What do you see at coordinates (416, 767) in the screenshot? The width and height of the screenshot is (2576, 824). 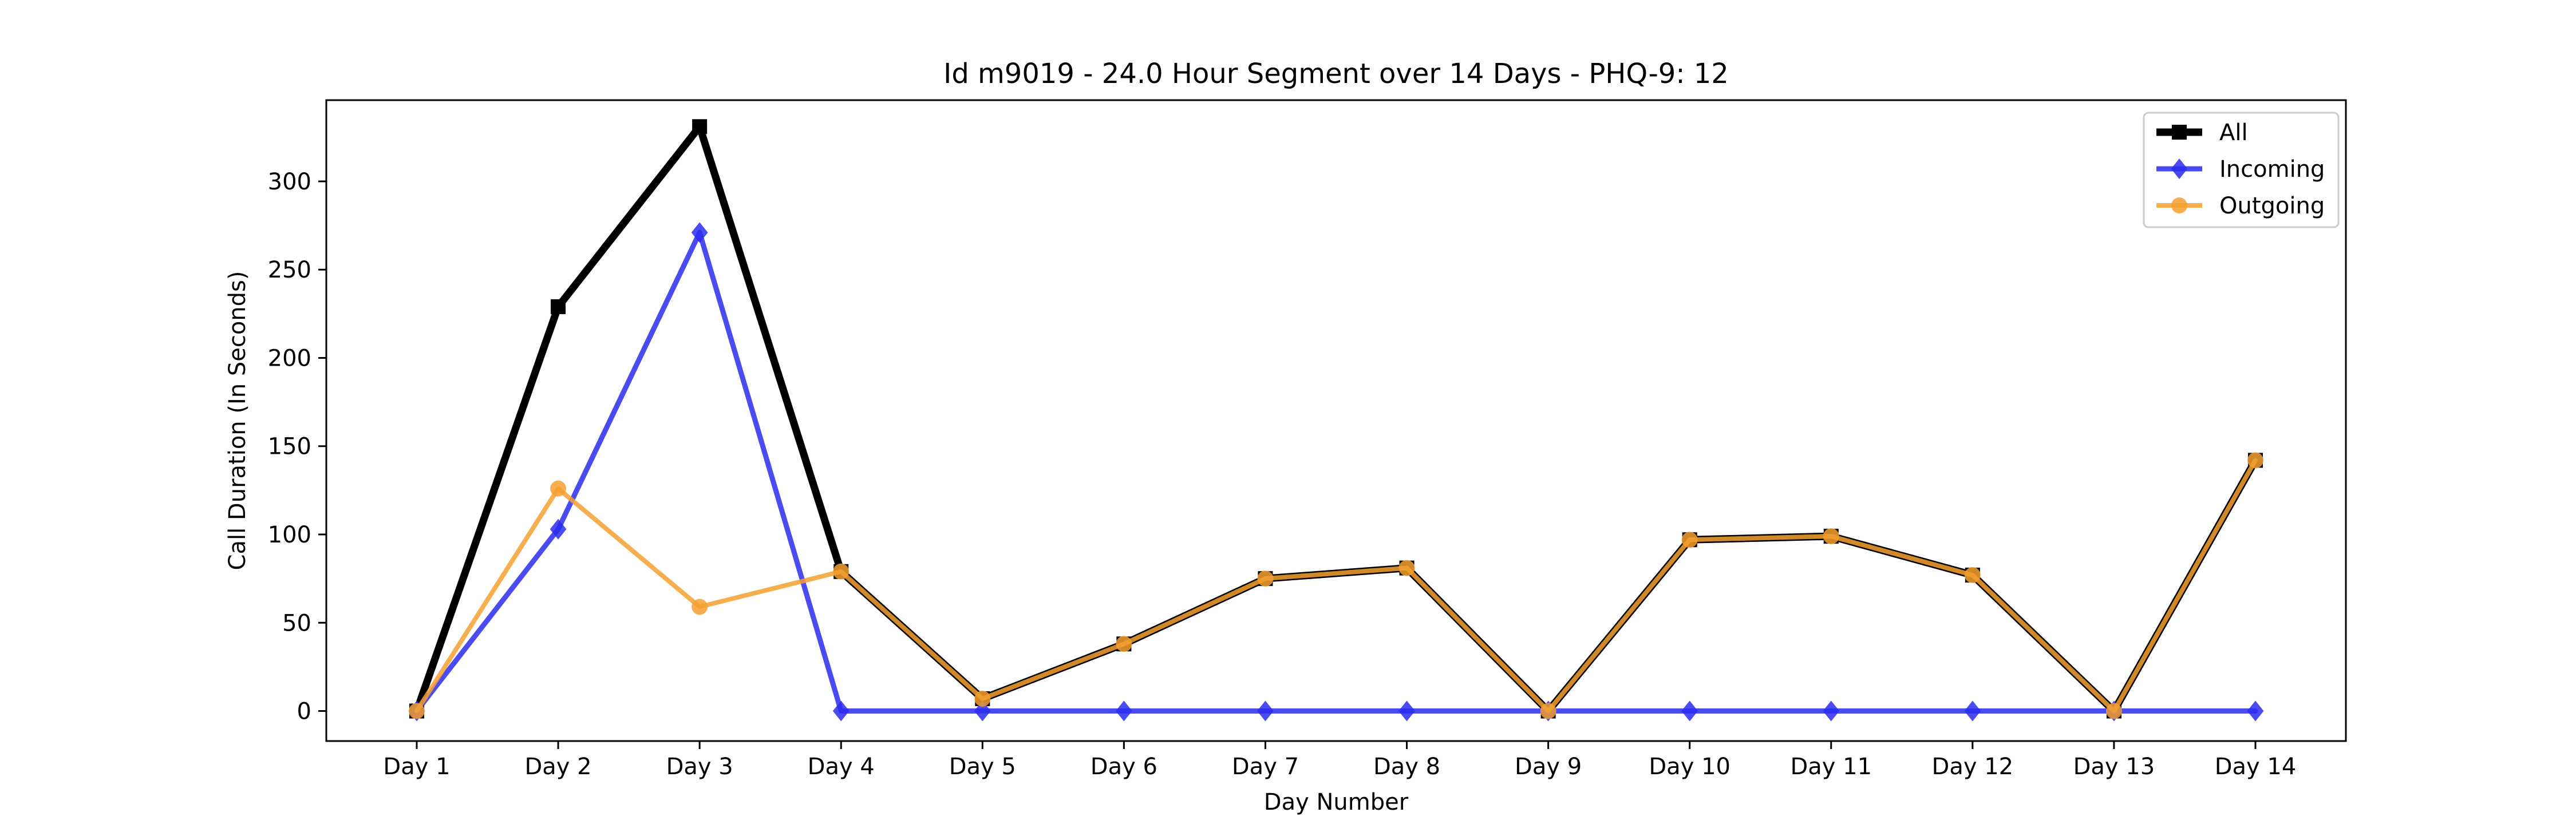 I see `x-tick-label: Day 1` at bounding box center [416, 767].